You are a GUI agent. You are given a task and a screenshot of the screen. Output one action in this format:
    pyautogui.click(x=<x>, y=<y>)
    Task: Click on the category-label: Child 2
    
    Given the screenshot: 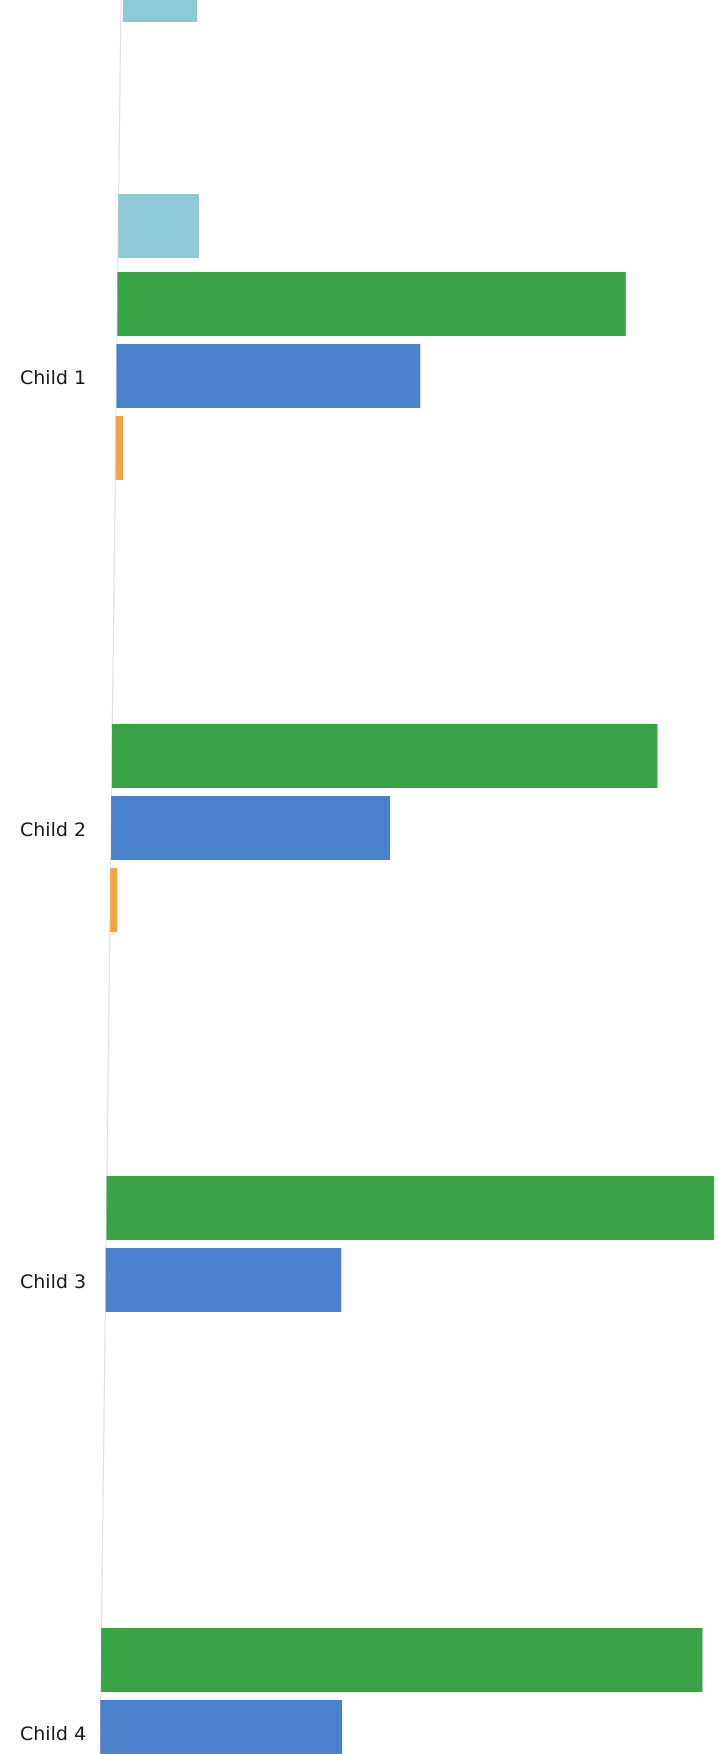 What is the action you would take?
    pyautogui.click(x=53, y=830)
    